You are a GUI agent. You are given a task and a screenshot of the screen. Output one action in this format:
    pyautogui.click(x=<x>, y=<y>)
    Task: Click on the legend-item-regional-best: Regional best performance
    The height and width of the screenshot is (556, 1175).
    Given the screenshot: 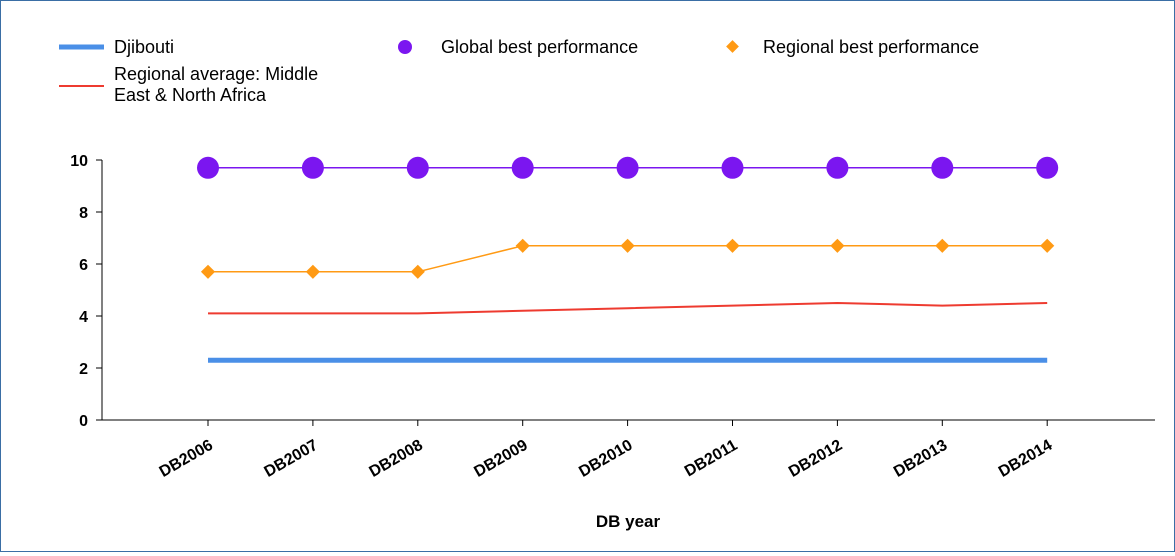 What is the action you would take?
    pyautogui.click(x=852, y=47)
    